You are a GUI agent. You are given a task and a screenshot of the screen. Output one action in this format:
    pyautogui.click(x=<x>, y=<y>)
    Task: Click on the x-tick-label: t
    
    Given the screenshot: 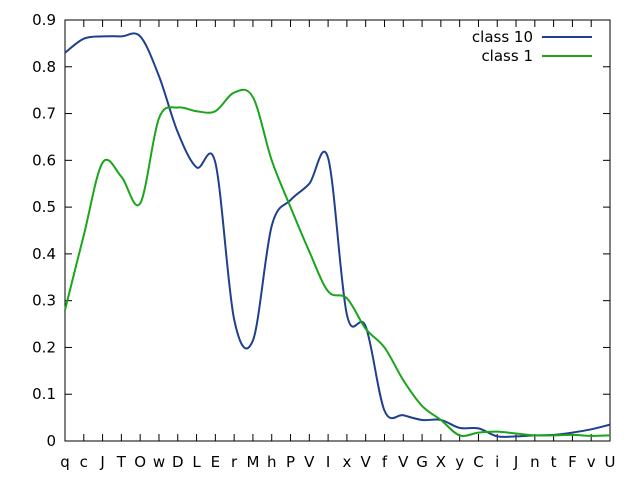 What is the action you would take?
    pyautogui.click(x=554, y=462)
    